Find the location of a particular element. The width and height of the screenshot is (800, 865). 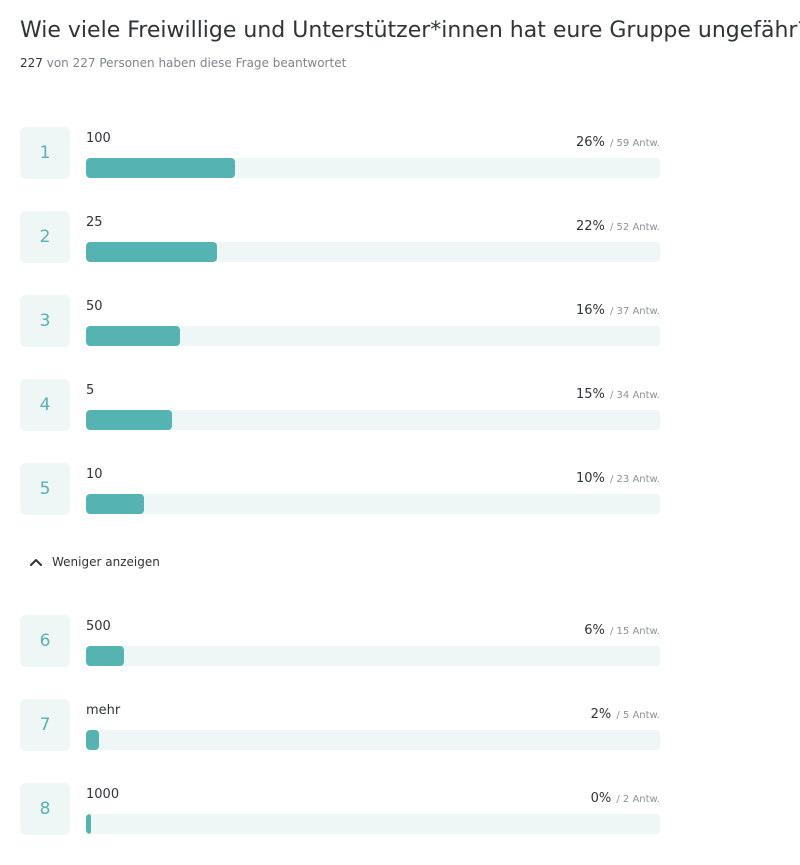

rank-badge: 7 is located at coordinates (45, 725).